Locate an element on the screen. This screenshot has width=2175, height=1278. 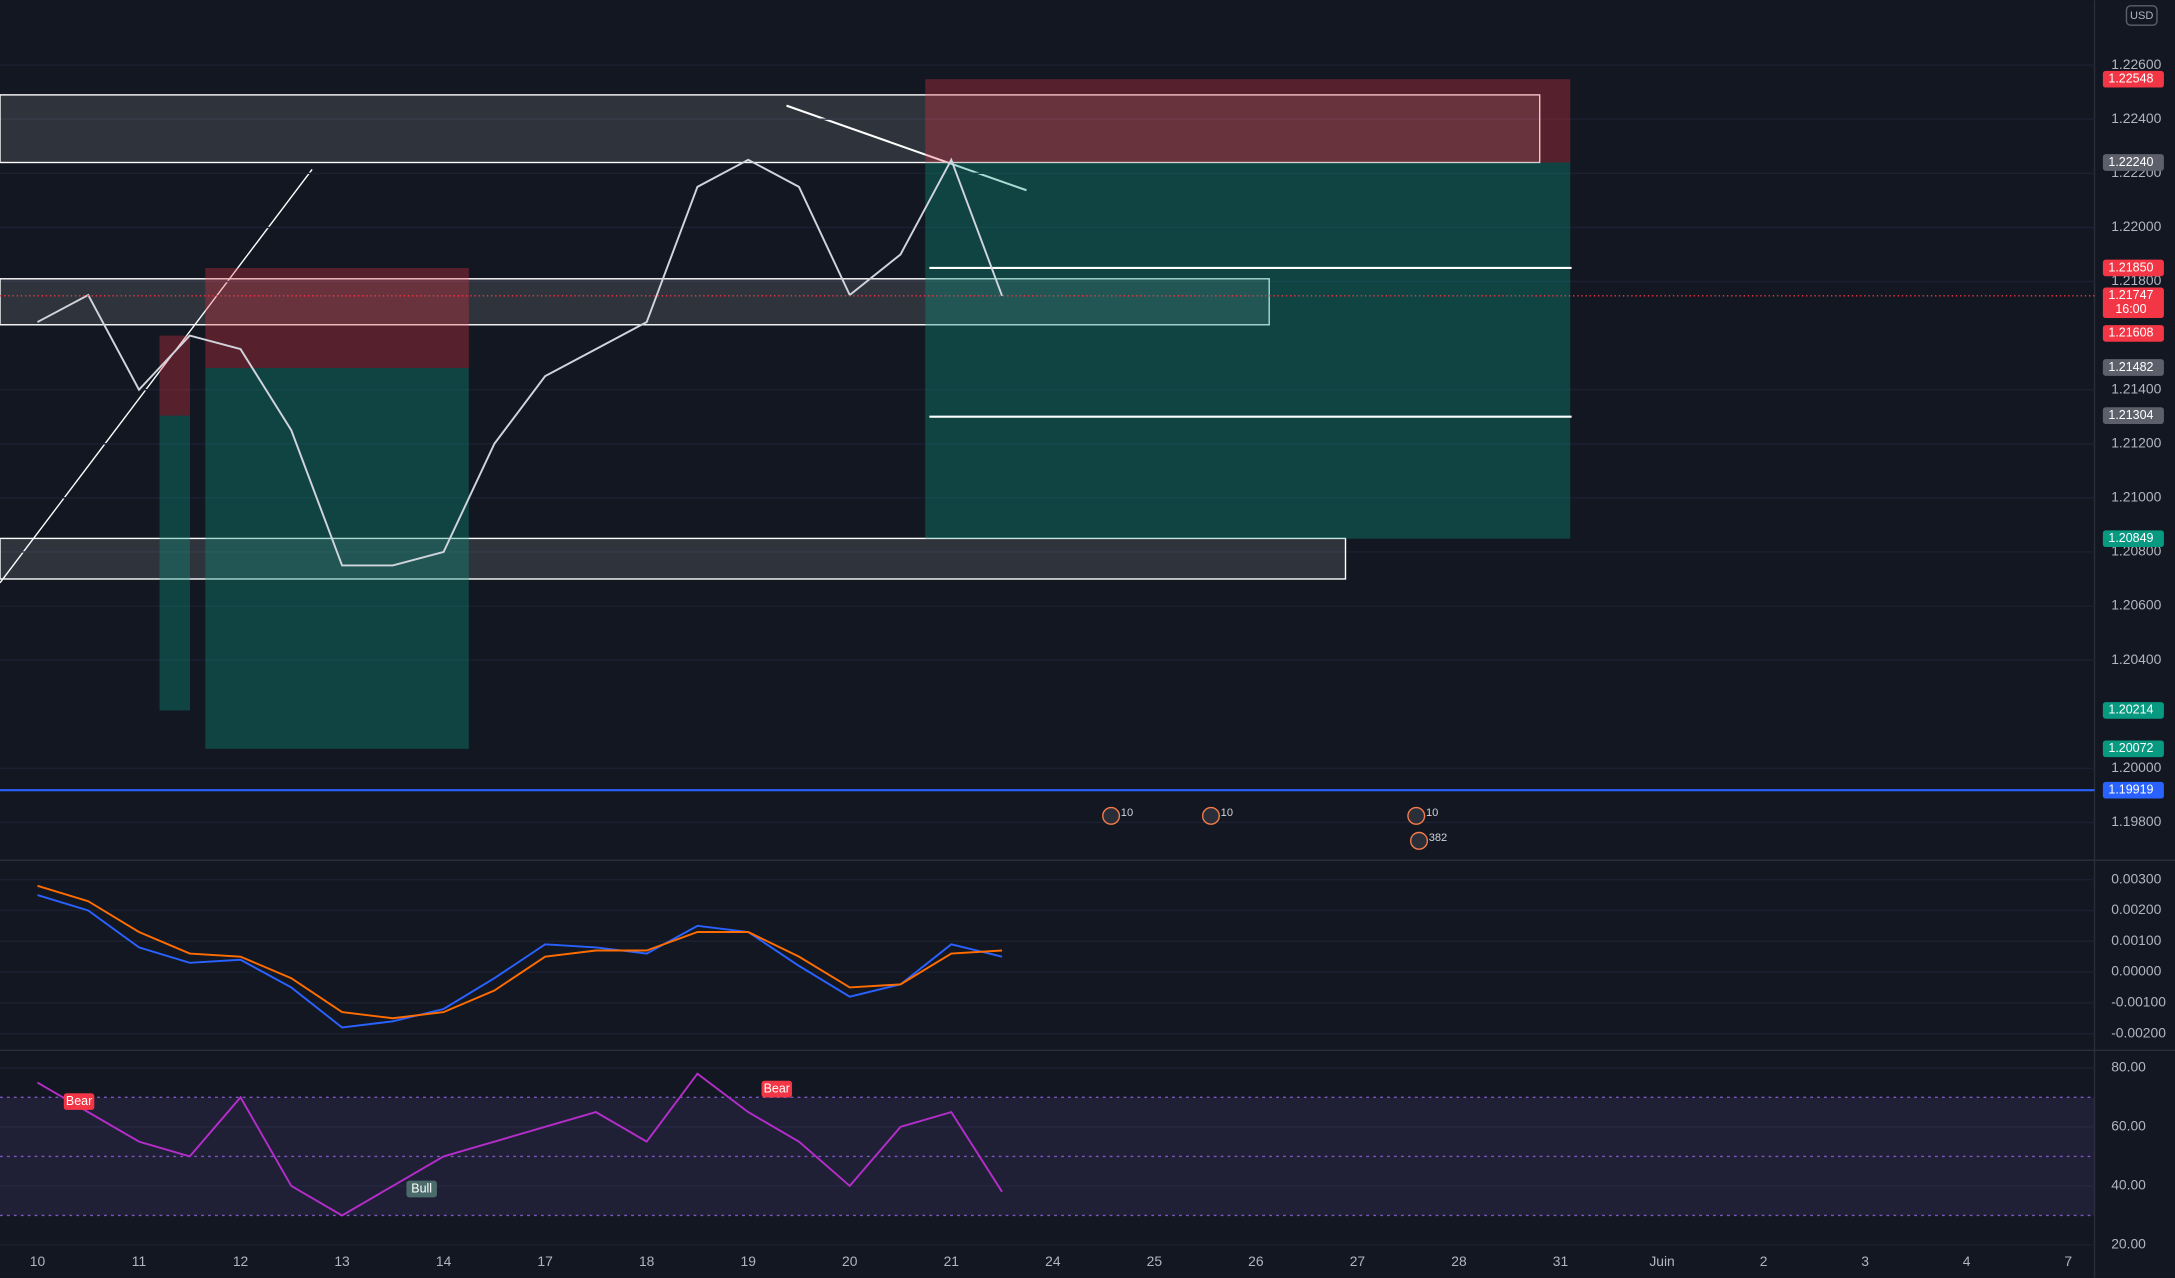
y-tick-label: 0.00000 is located at coordinates (2136, 971).